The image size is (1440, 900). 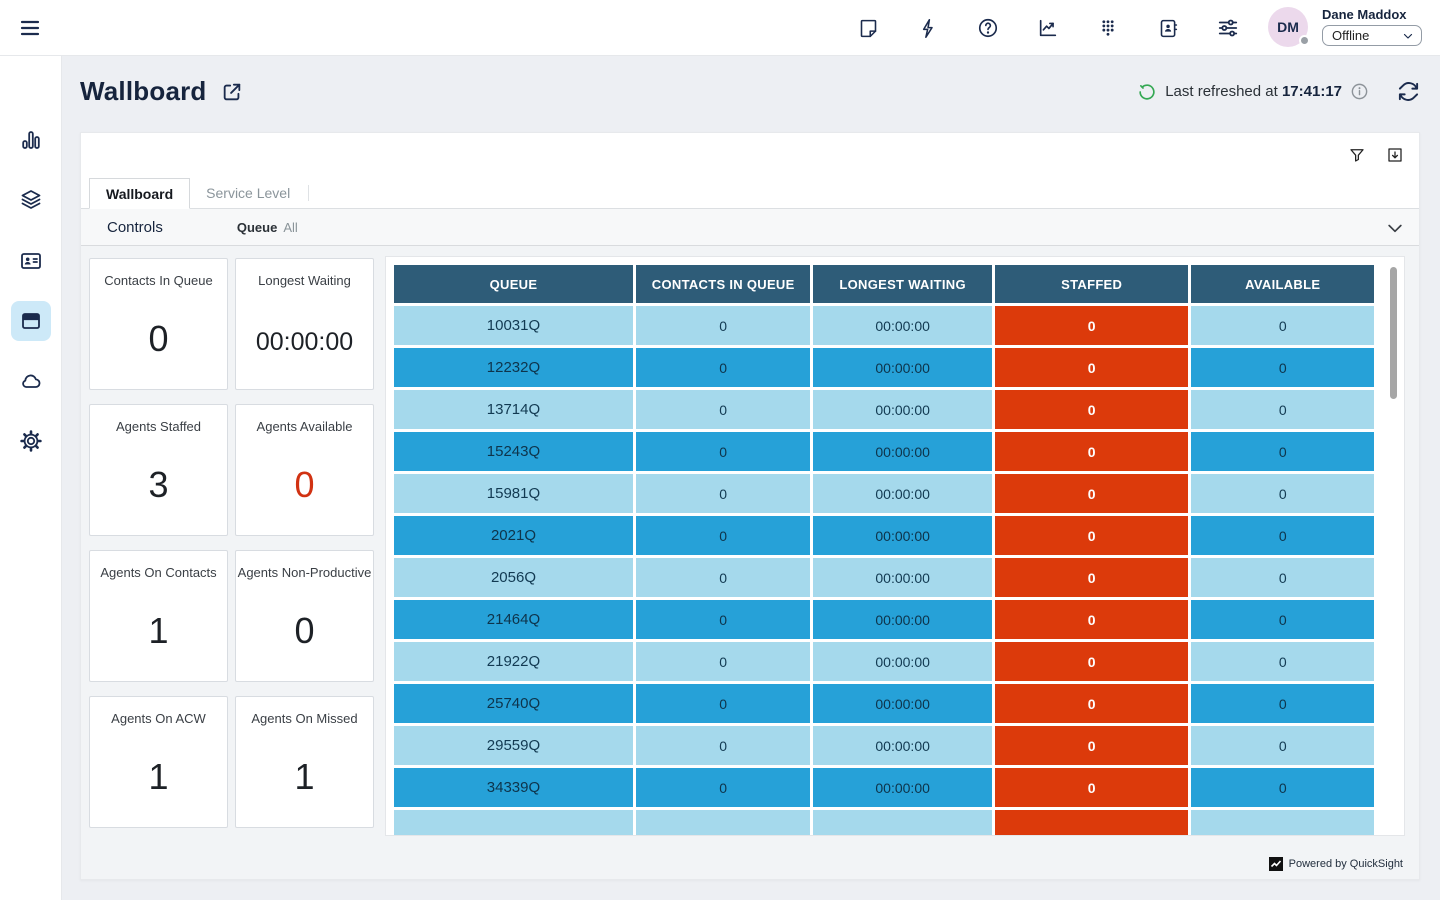 I want to click on sidebar-item-cloud, so click(x=31, y=381).